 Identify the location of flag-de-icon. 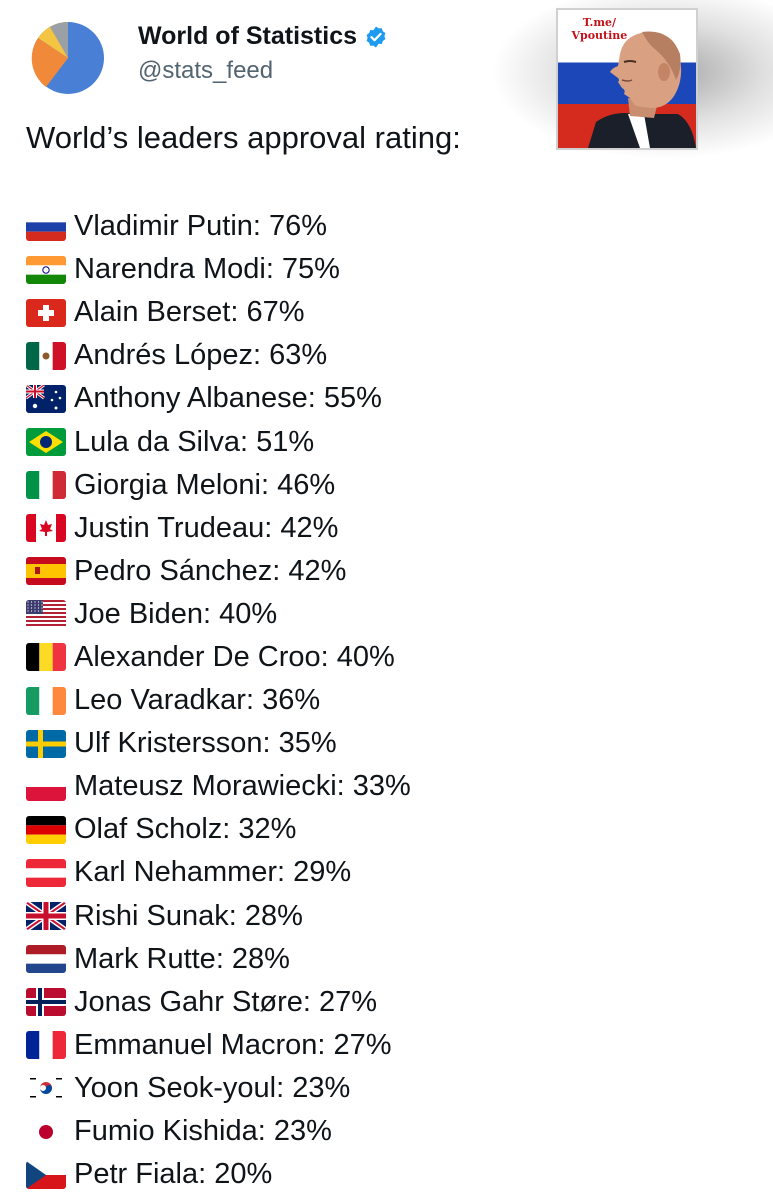
(46, 829).